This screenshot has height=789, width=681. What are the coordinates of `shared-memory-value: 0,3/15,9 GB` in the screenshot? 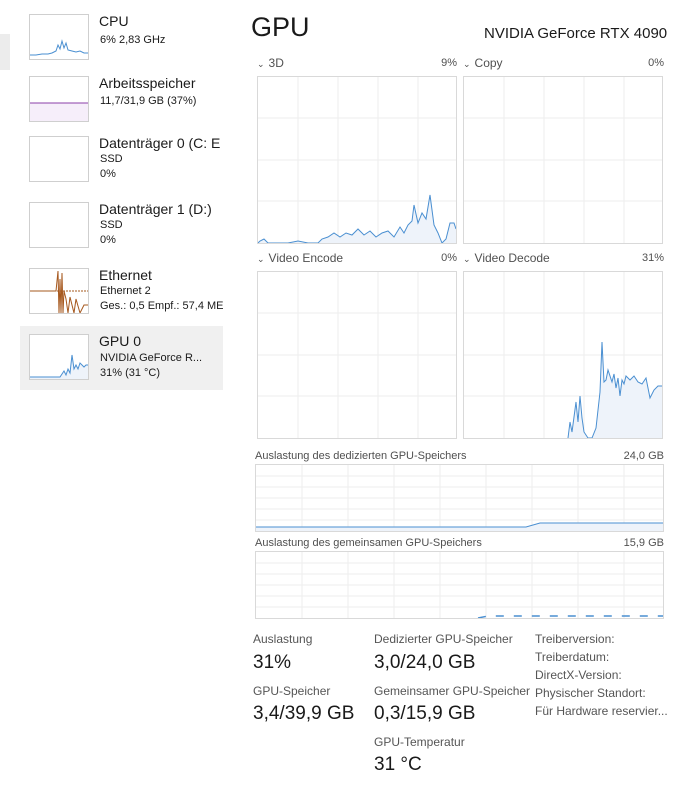 It's located at (425, 713).